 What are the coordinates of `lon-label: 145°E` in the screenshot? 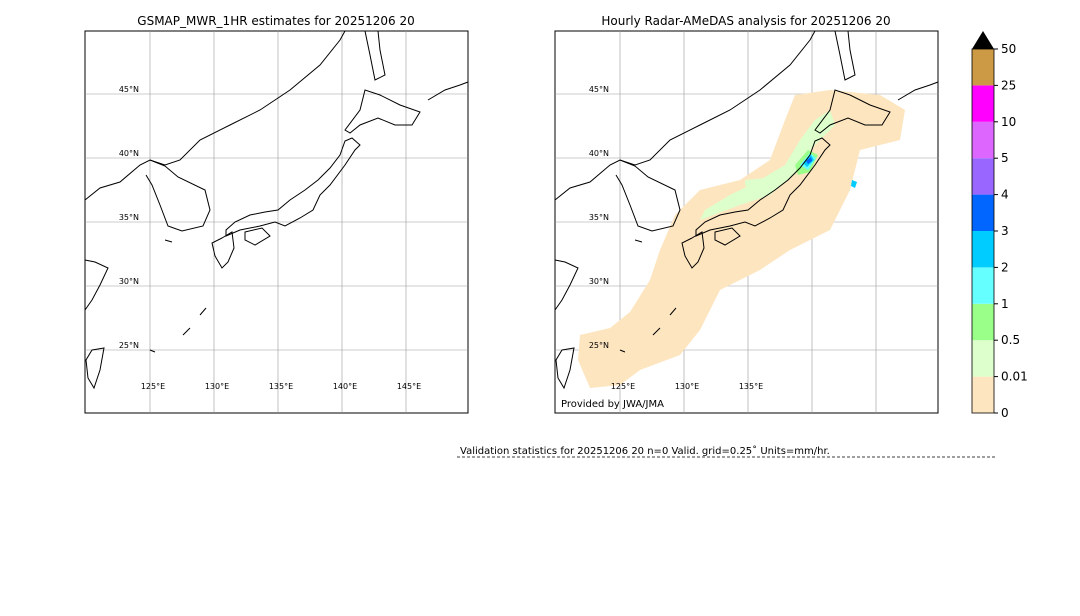 It's located at (409, 386).